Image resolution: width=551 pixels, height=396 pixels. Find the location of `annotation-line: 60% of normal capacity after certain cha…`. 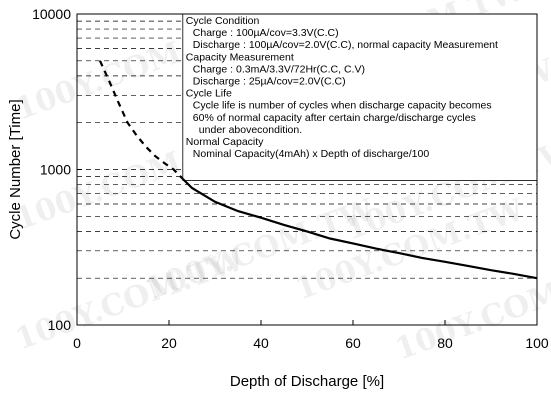

annotation-line: 60% of normal capacity after certain cha… is located at coordinates (334, 118).